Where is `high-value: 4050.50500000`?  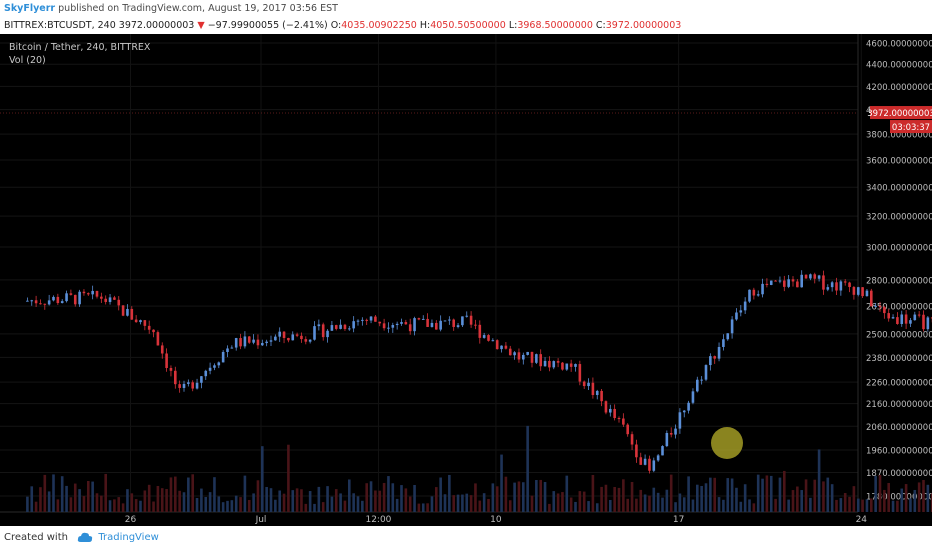
high-value: 4050.50500000 is located at coordinates (468, 25).